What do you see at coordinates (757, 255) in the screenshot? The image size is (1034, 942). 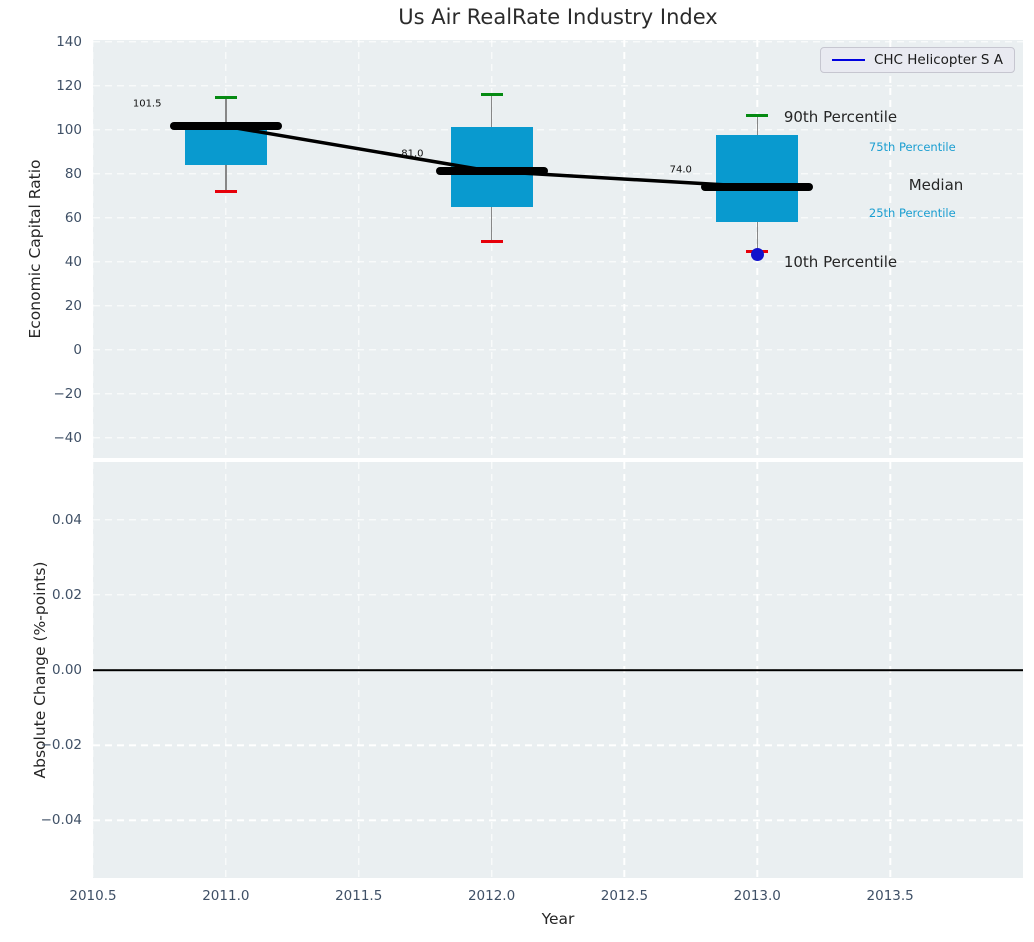 I see `company-data-point` at bounding box center [757, 255].